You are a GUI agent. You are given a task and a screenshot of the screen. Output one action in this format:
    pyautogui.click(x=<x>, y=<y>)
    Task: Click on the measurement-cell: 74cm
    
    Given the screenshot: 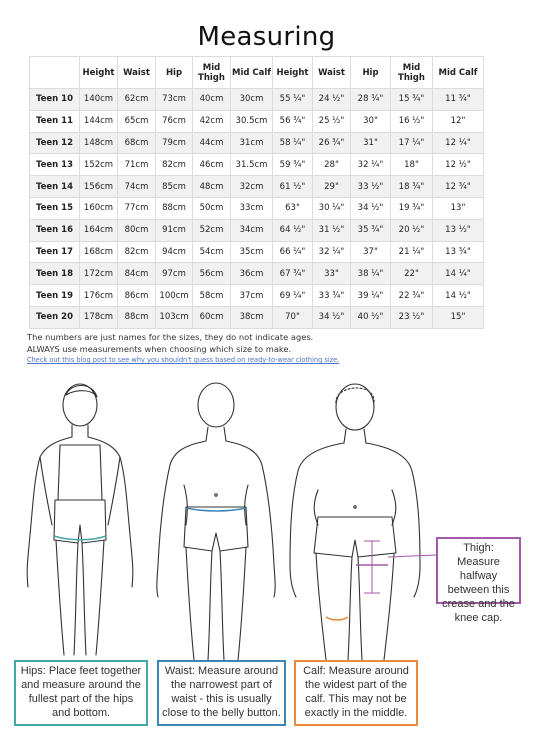 What is the action you would take?
    pyautogui.click(x=136, y=186)
    